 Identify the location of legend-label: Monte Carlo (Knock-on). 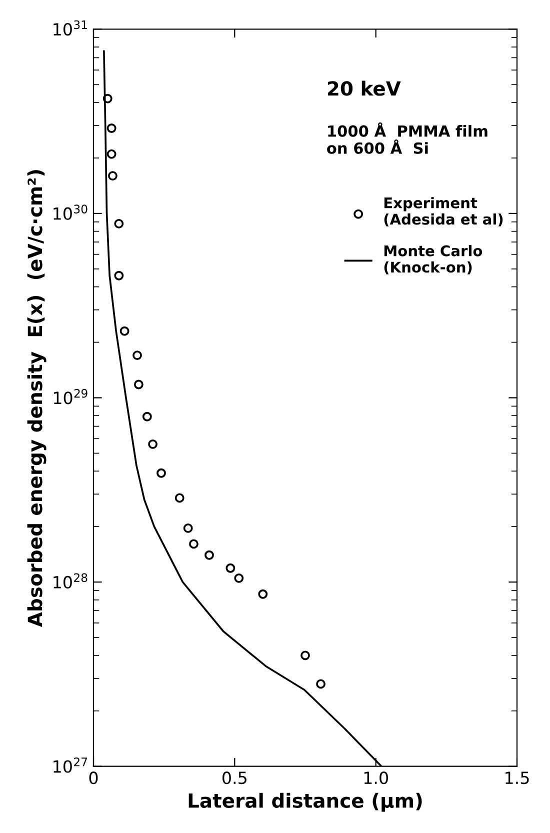
(433, 259).